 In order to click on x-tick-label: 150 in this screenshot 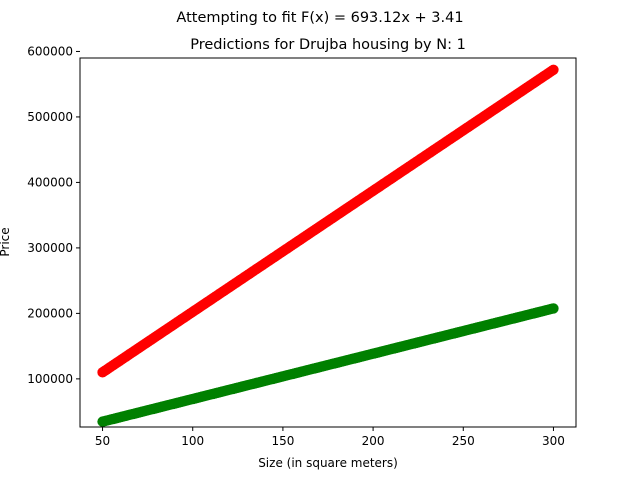, I will do `click(282, 441)`.